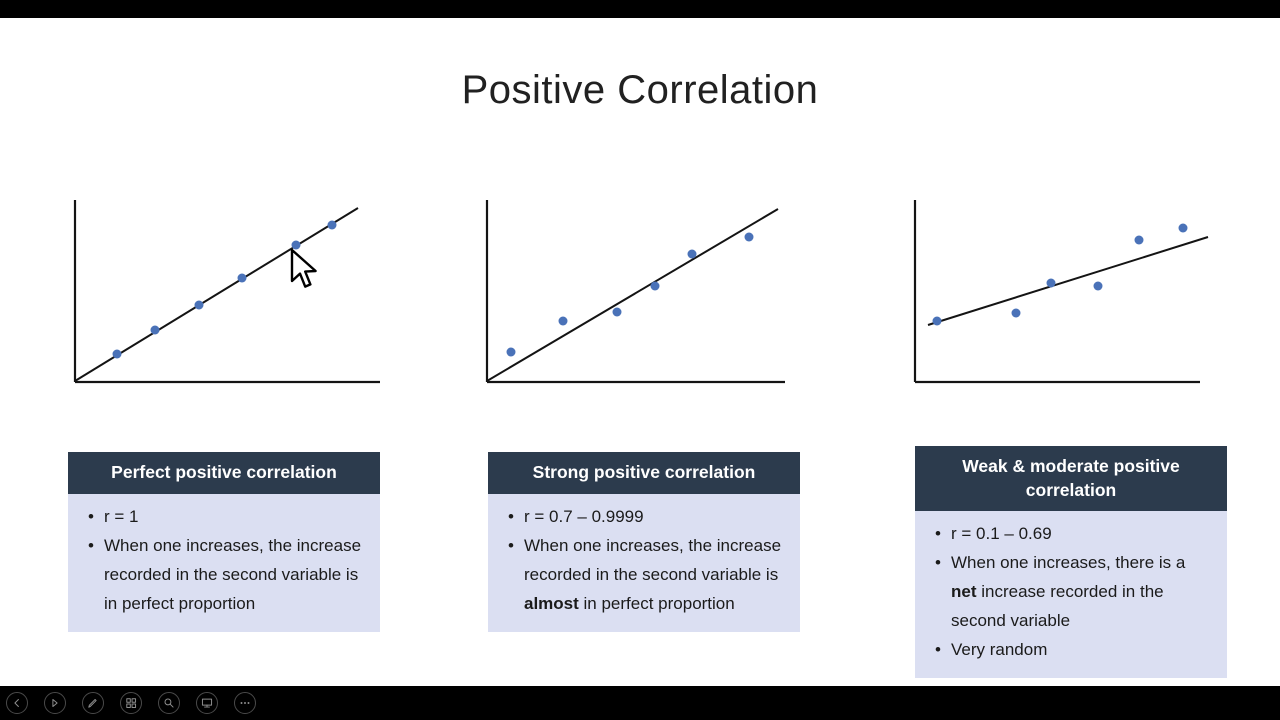  I want to click on next-slide-button, so click(55, 703).